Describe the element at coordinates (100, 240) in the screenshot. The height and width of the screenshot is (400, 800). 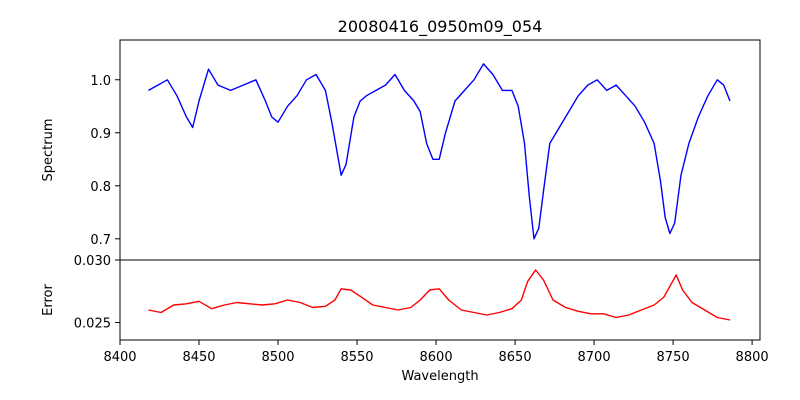
I see `spectrum-y-tick-label: 0.7` at that location.